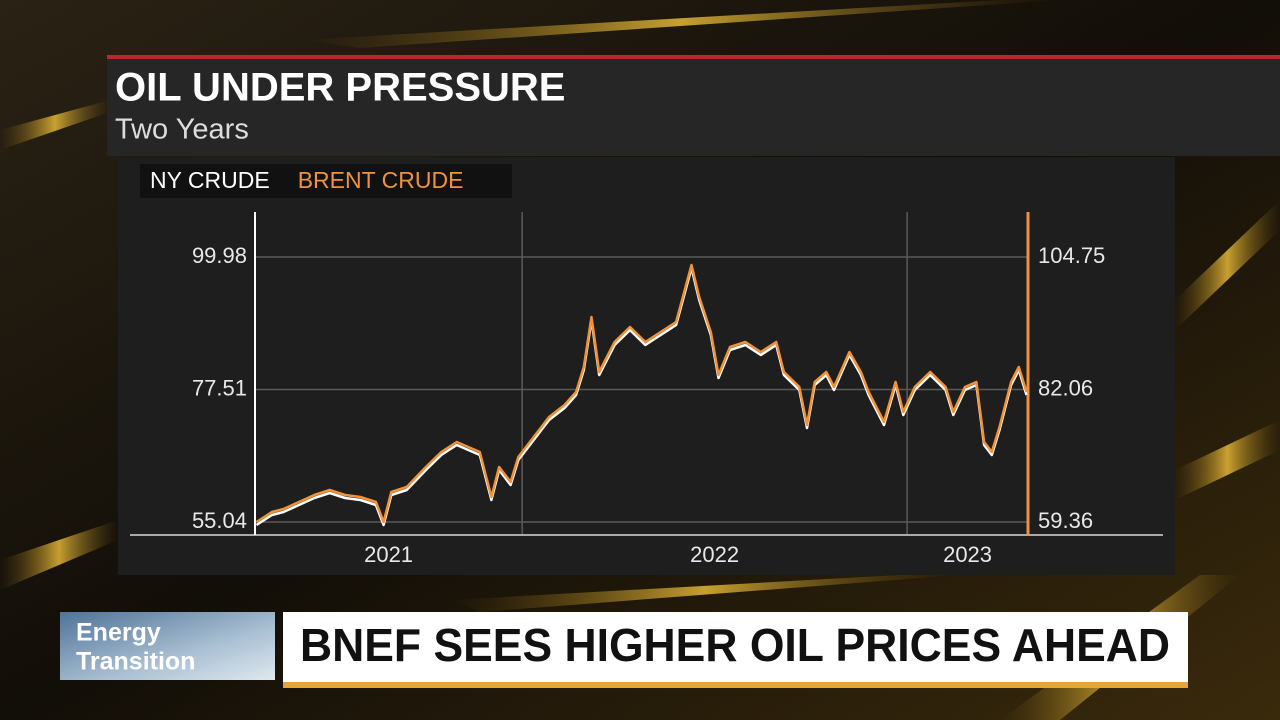  I want to click on tag-line: Transition, so click(135, 662).